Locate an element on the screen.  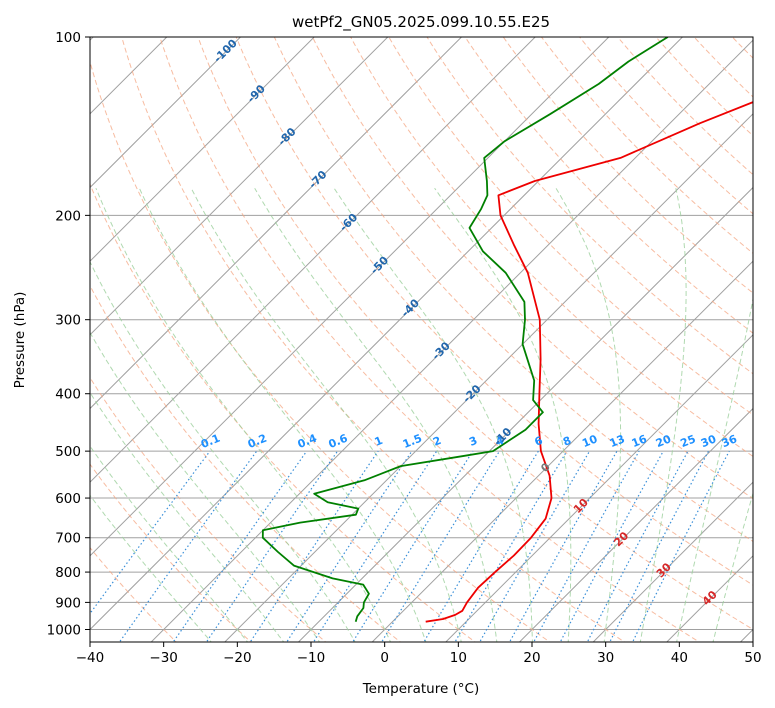
mixing-ratio-label: 30 is located at coordinates (708, 441).